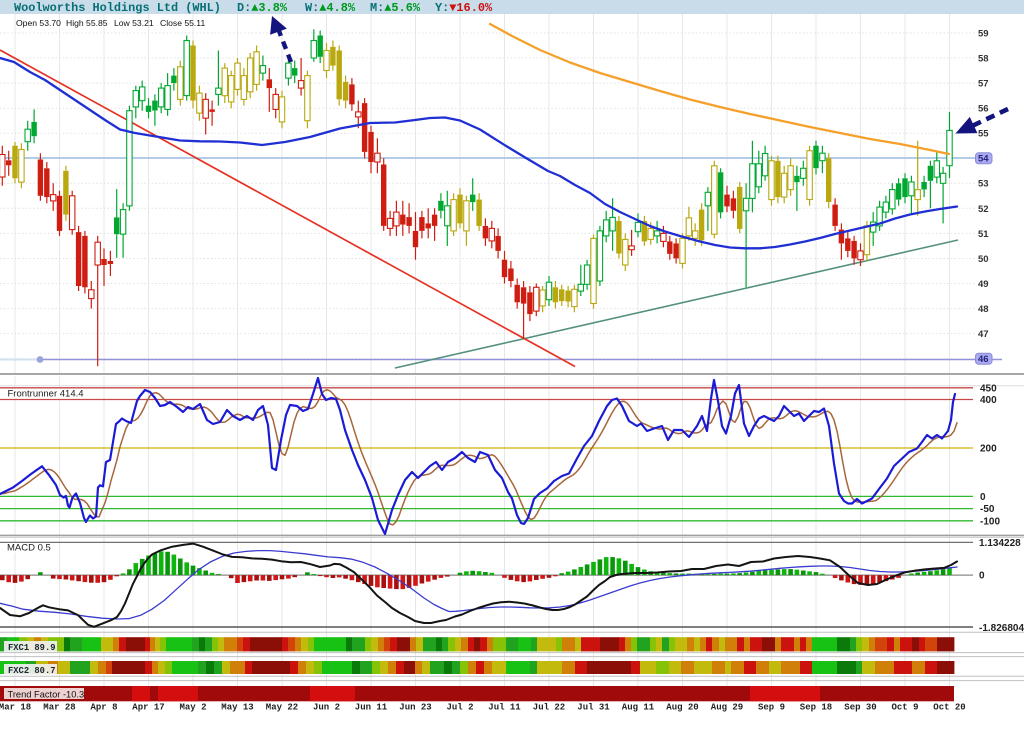 This screenshot has width=1024, height=735. Describe the element at coordinates (983, 134) in the screenshot. I see `svg-text: 55` at that location.